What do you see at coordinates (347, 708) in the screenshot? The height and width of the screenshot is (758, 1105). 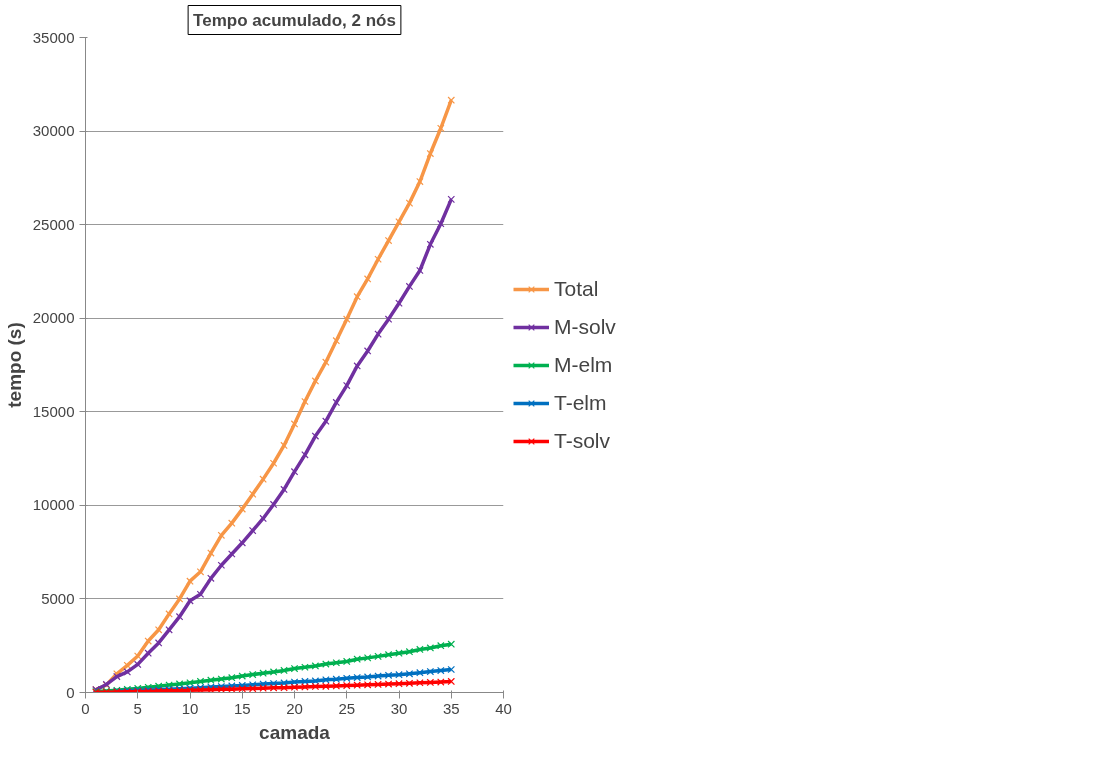 I see `x-tick-label: 25` at bounding box center [347, 708].